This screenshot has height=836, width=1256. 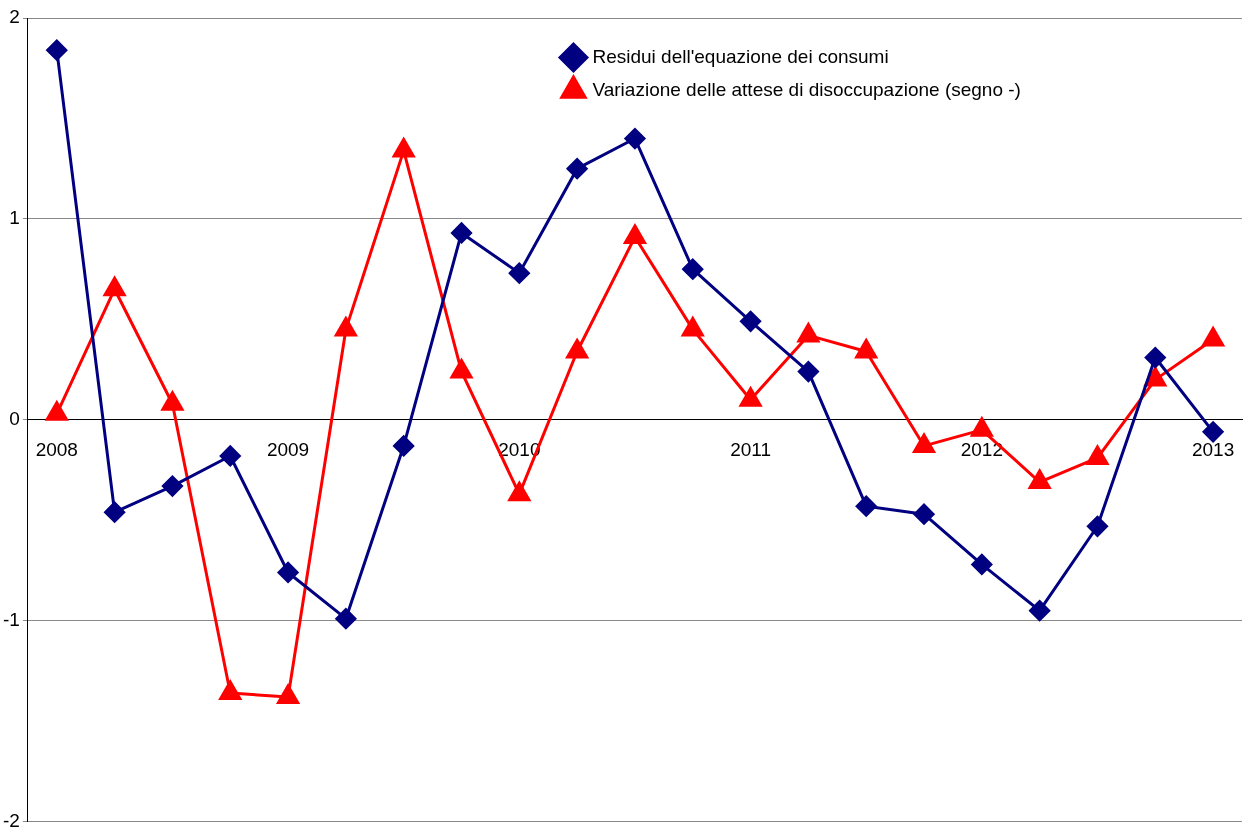 I want to click on y-tick-label: -1, so click(x=11, y=619).